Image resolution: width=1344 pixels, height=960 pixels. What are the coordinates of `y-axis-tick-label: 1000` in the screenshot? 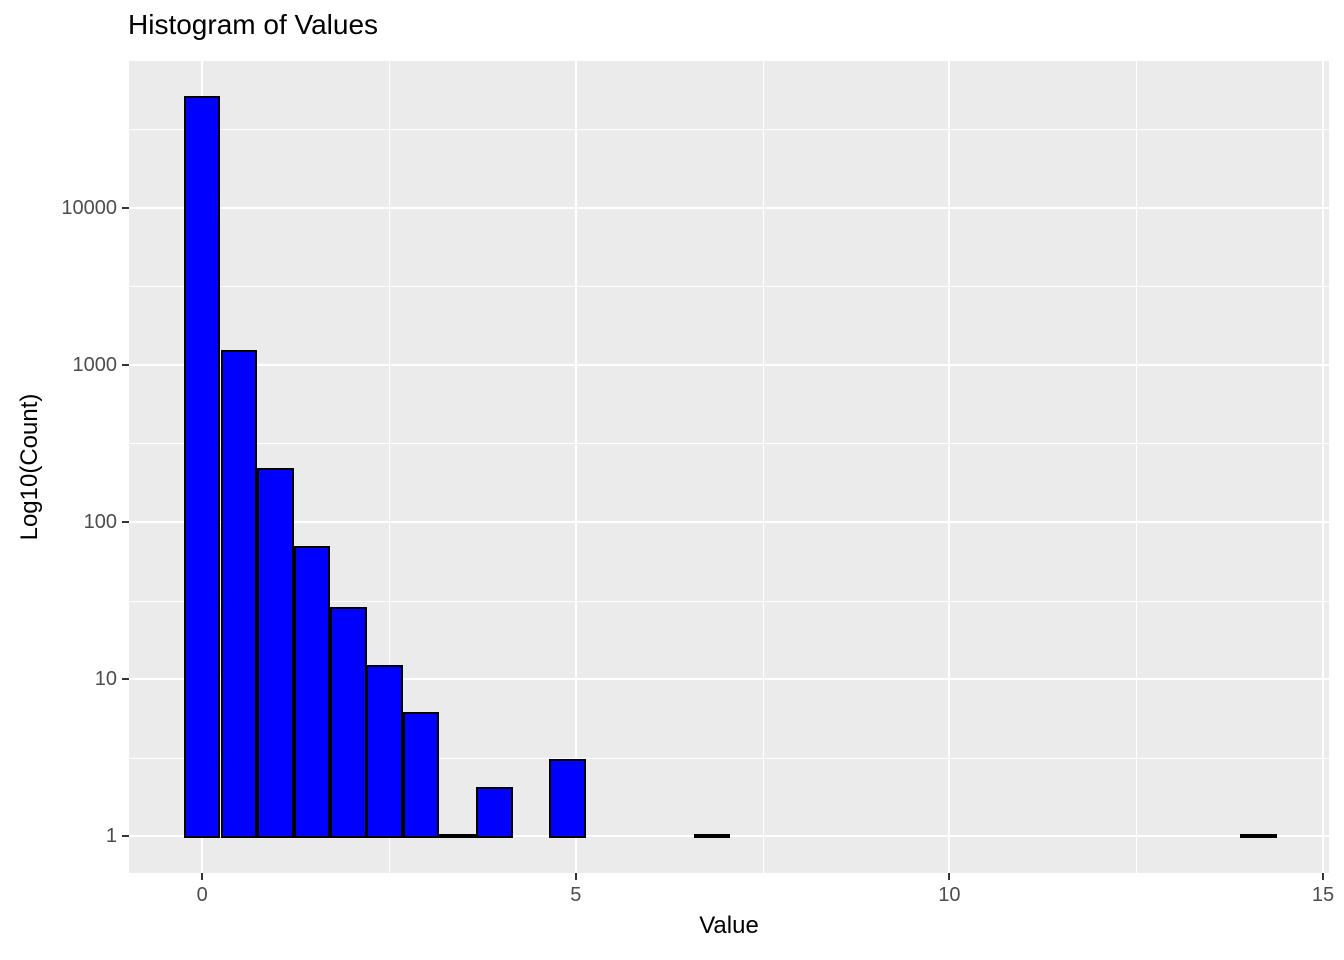 It's located at (95, 364).